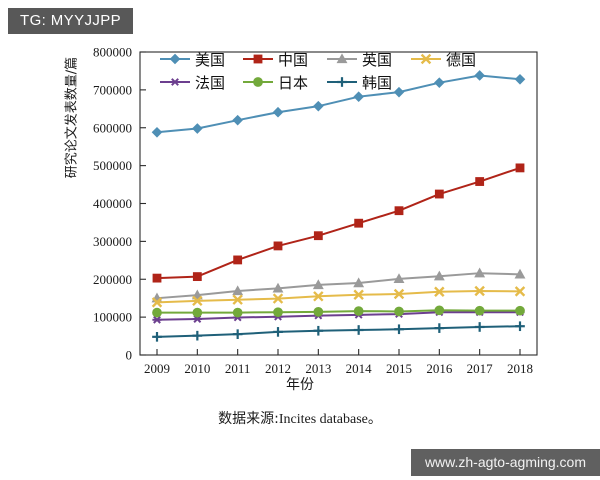 The height and width of the screenshot is (480, 600). What do you see at coordinates (293, 83) in the screenshot?
I see `legend-label: 日本` at bounding box center [293, 83].